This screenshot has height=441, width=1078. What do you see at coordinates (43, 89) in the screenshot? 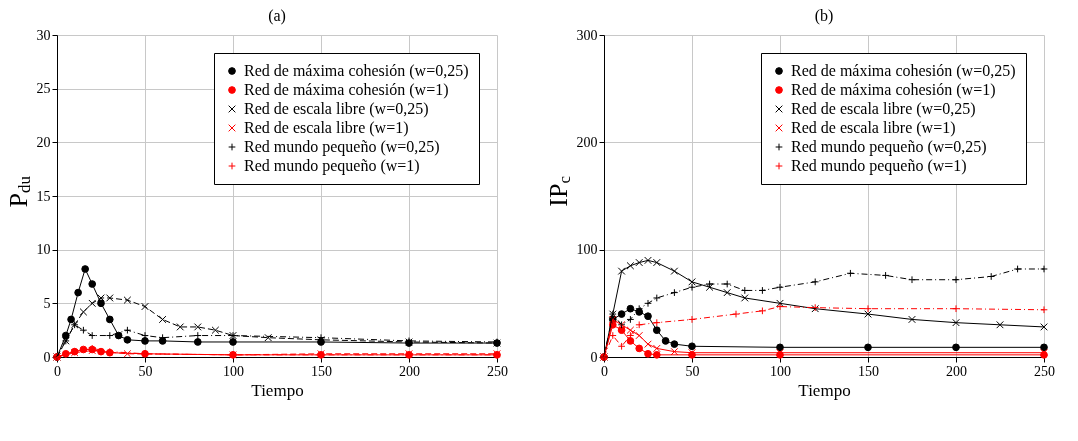
I see `y-tick-label: 25` at bounding box center [43, 89].